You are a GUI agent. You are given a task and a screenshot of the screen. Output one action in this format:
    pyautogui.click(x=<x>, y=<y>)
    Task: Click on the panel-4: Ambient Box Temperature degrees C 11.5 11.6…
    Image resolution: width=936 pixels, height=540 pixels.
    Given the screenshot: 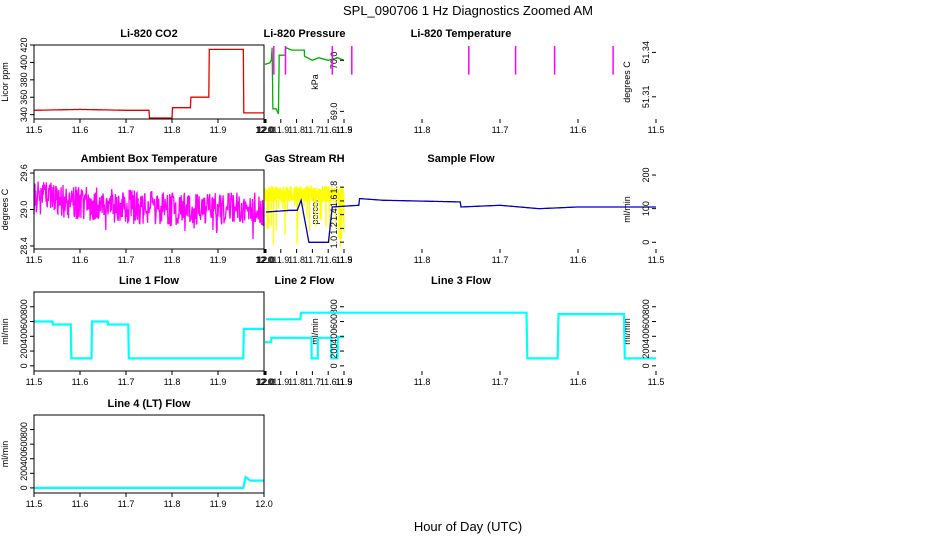 What is the action you would take?
    pyautogui.click(x=136, y=209)
    